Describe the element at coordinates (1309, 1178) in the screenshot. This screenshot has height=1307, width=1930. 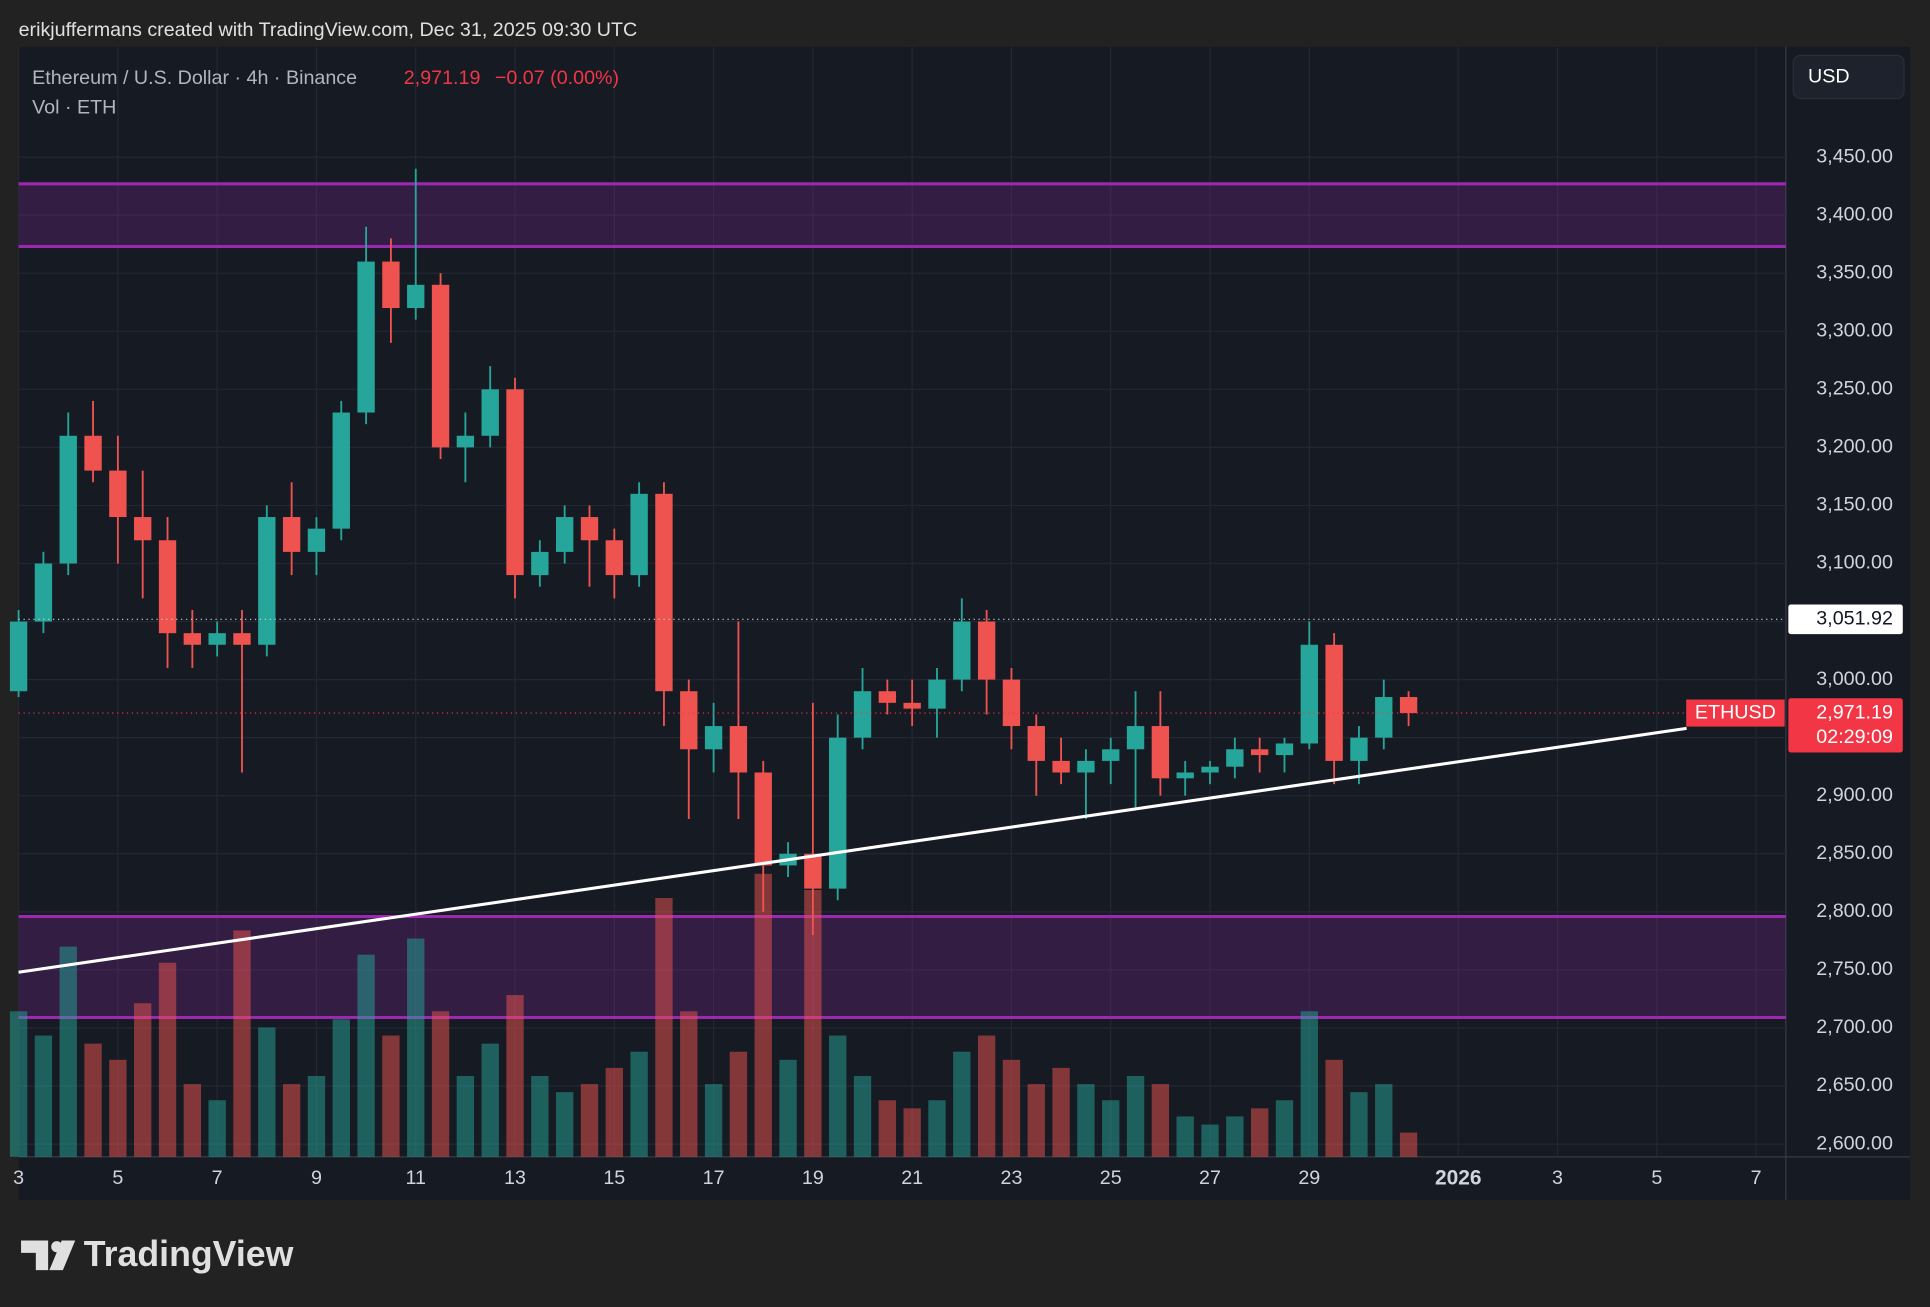
I see `x-tick-label: 29` at that location.